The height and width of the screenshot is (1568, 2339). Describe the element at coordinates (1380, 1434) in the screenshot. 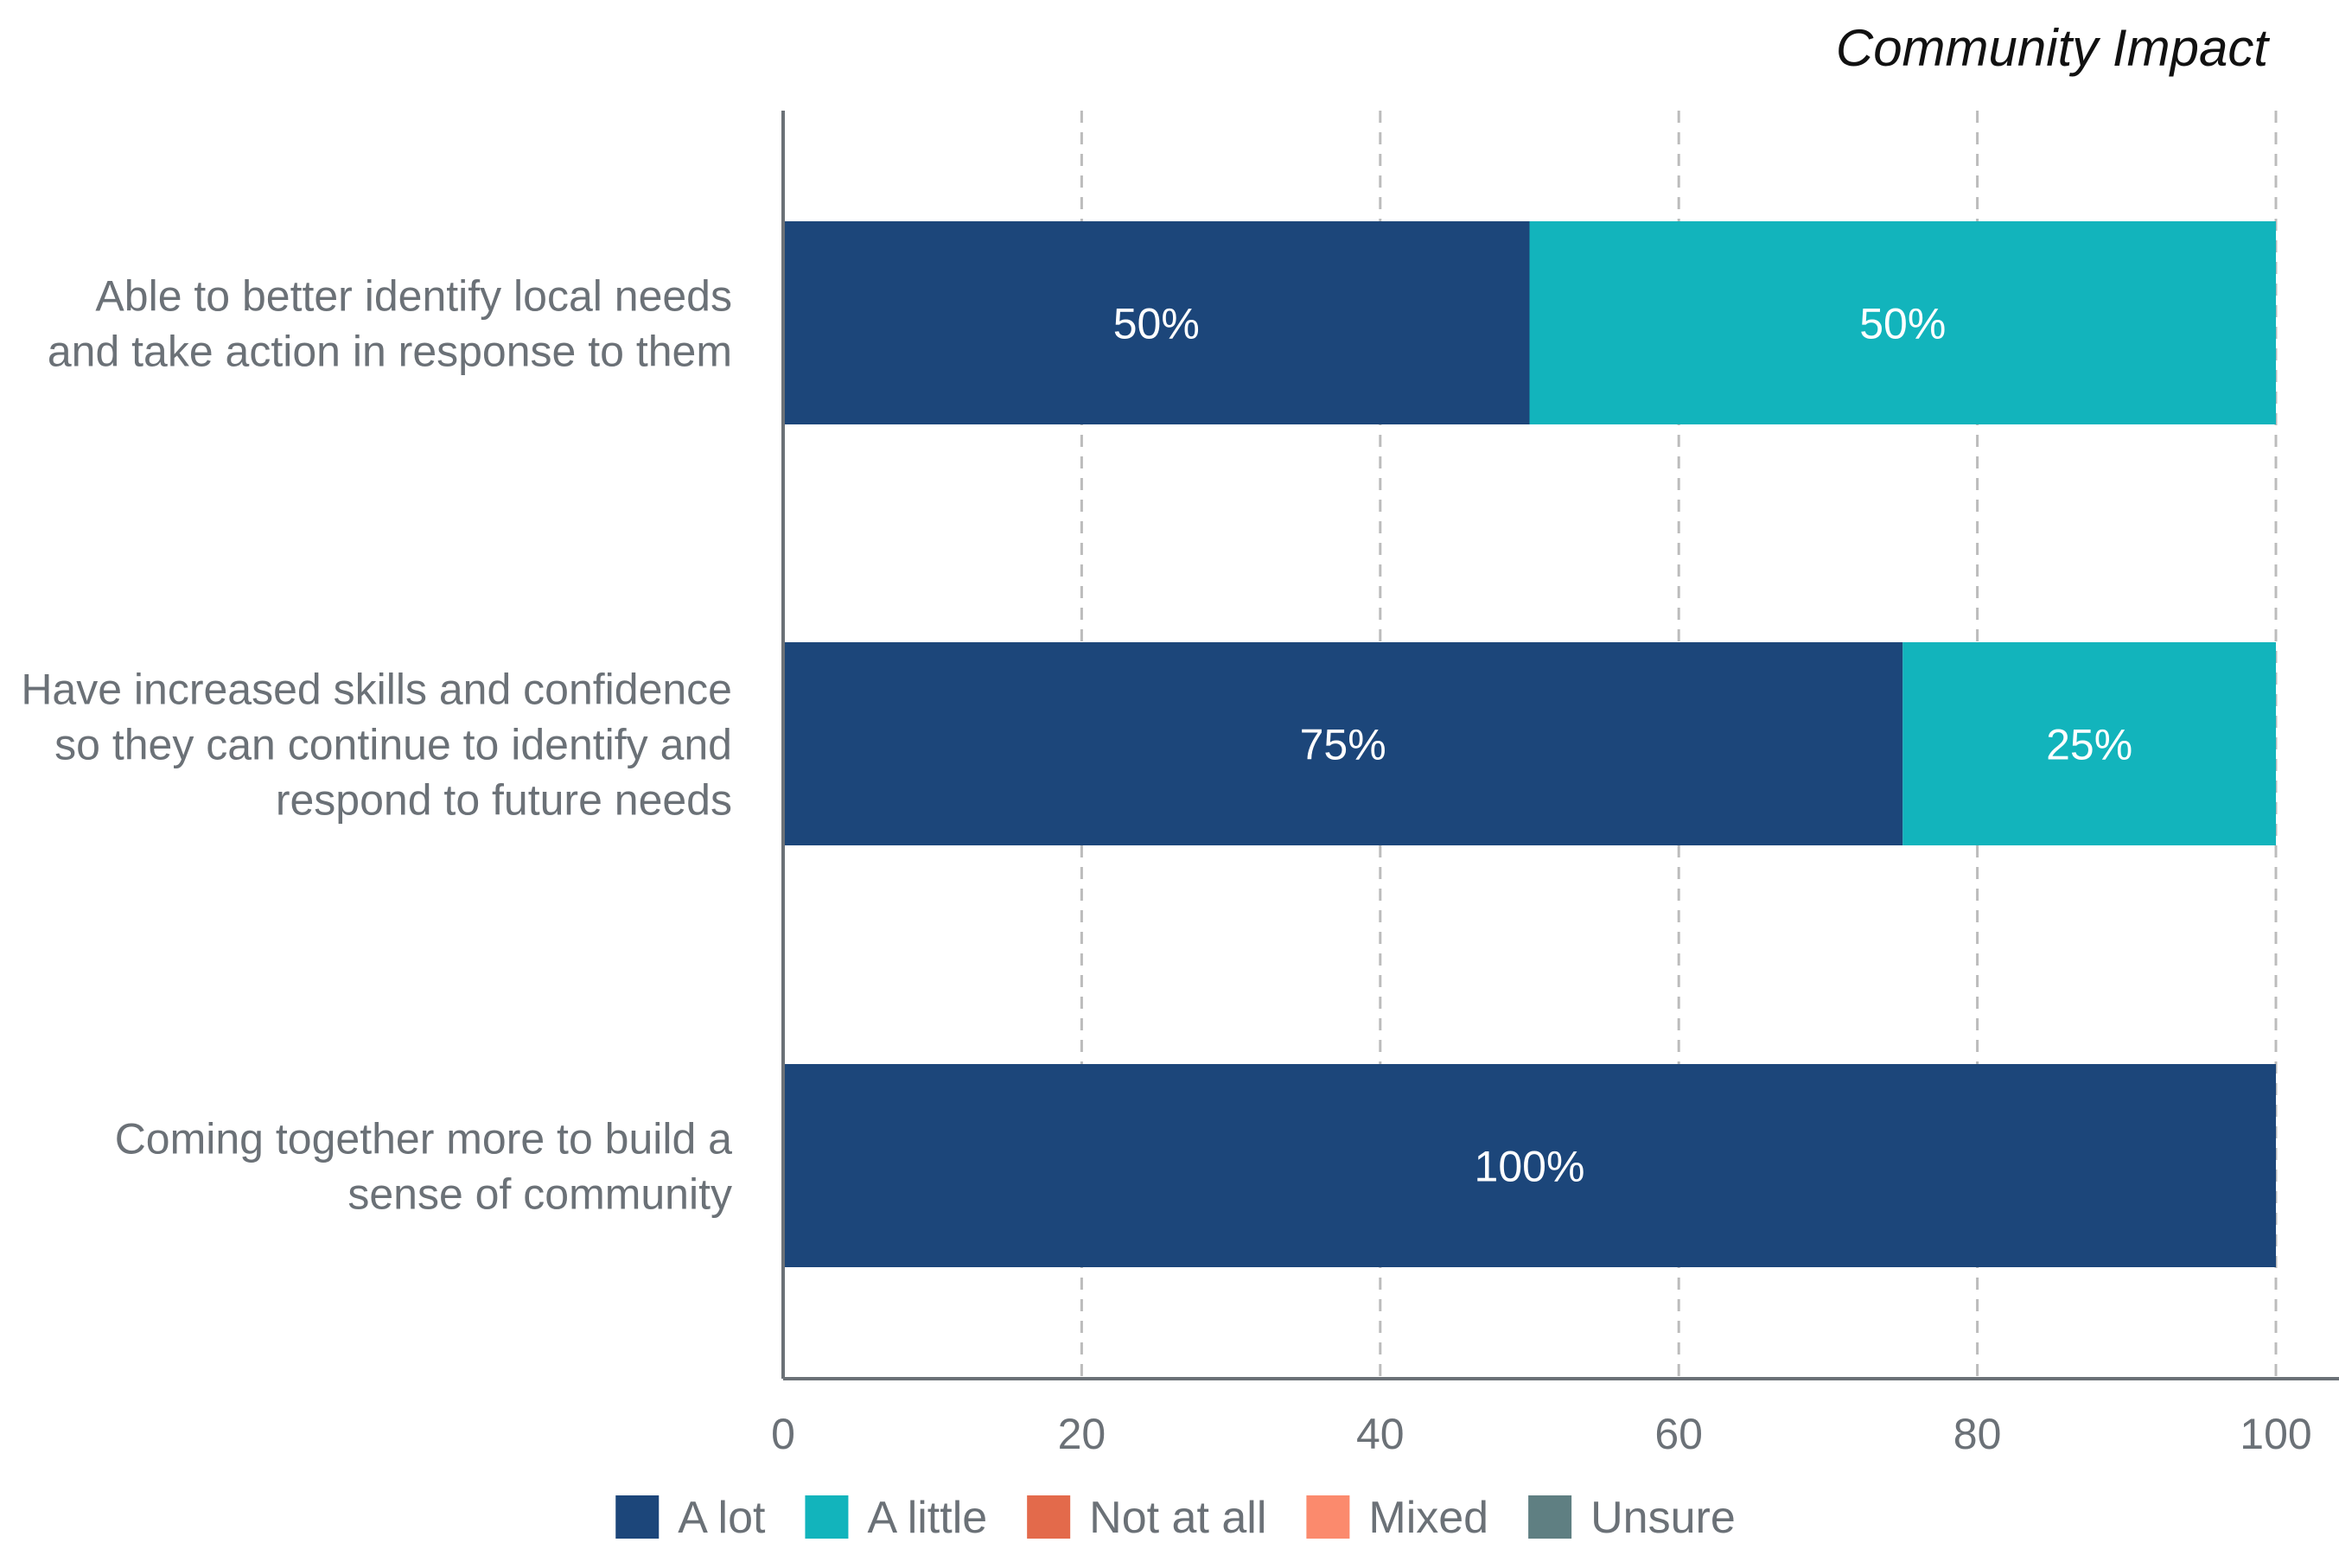

I see `x-tick-label: 40` at that location.